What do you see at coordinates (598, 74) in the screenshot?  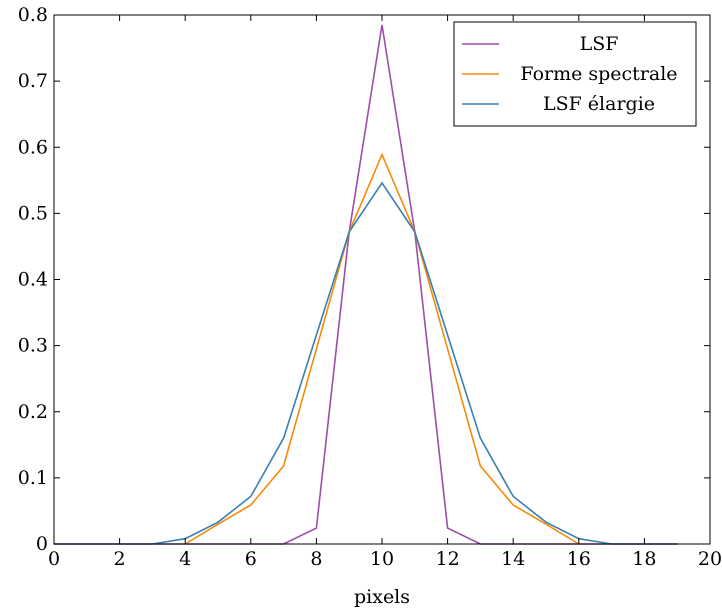 I see `legend-label-1: Forme spectrale` at bounding box center [598, 74].